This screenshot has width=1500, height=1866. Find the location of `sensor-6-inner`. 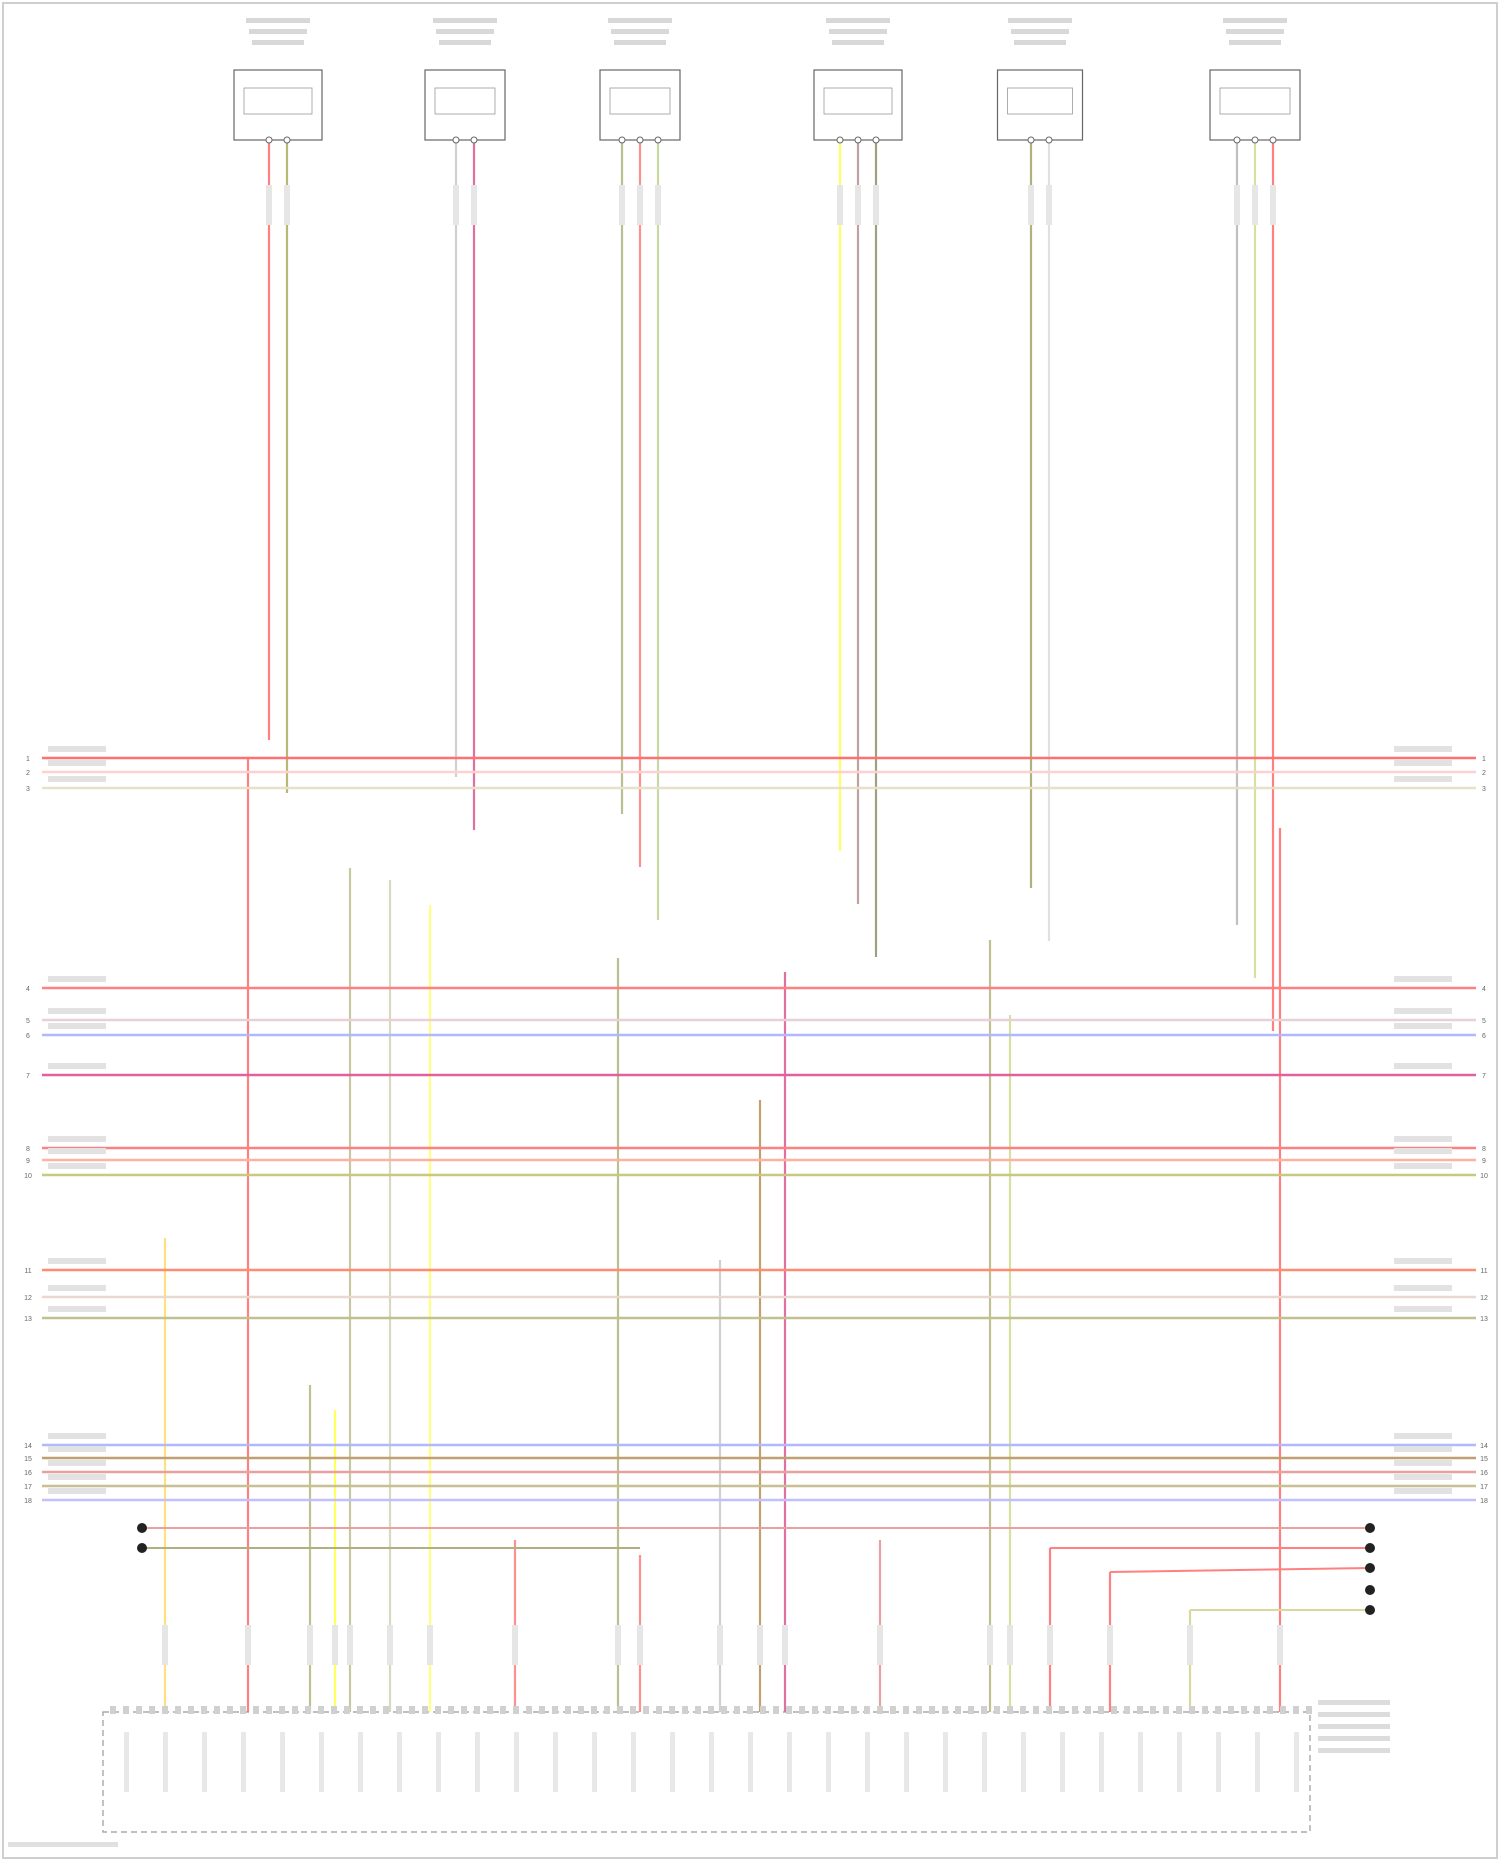

sensor-6-inner is located at coordinates (1255, 101).